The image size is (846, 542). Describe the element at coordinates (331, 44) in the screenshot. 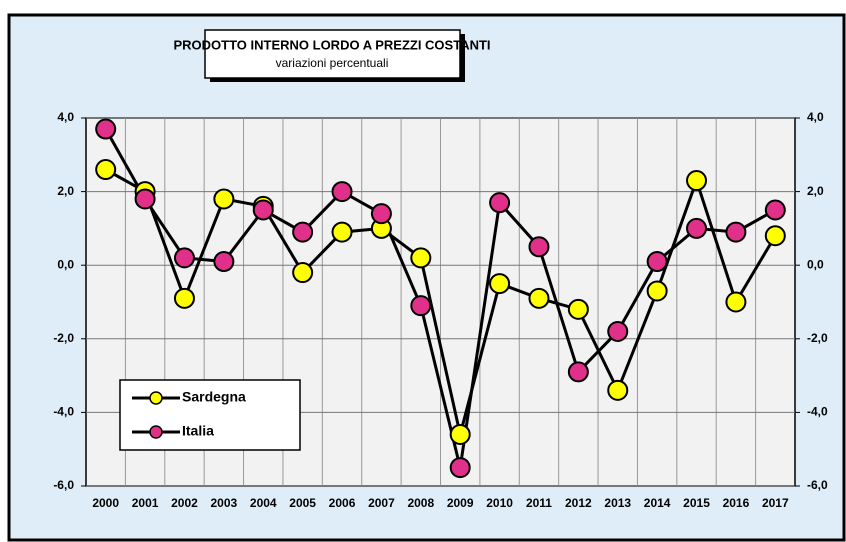

I see `chart-title: PRODOTTO INTERNO LORDO A PREZZI COSTANTI` at that location.